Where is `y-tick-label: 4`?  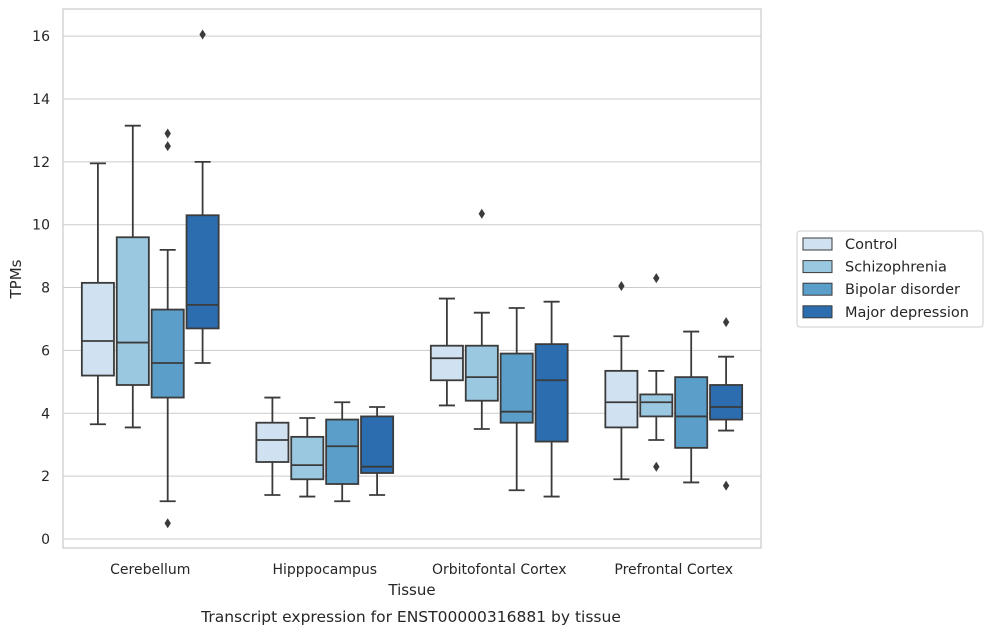 y-tick-label: 4 is located at coordinates (45, 414).